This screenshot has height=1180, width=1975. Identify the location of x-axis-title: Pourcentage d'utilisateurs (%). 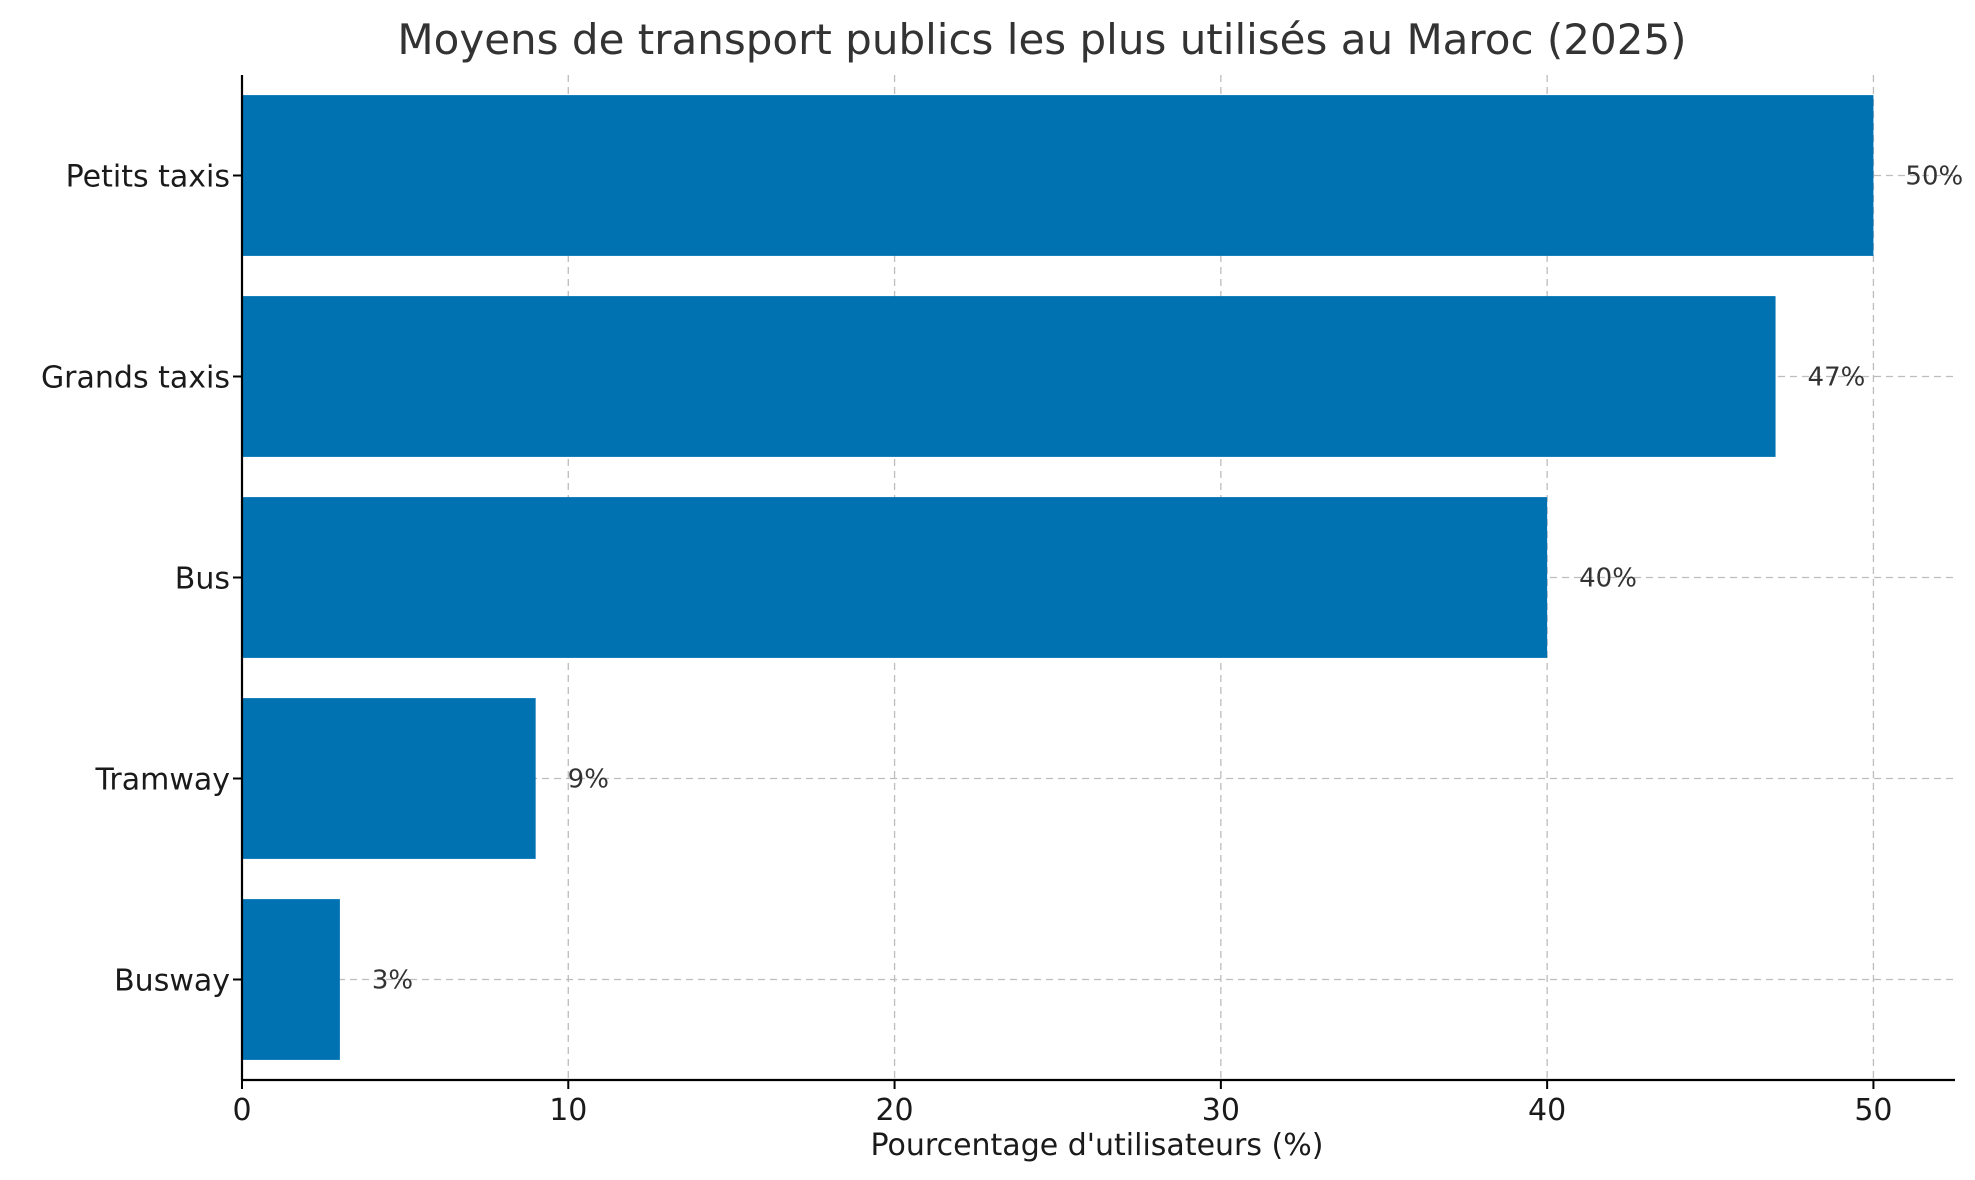
(1097, 1145).